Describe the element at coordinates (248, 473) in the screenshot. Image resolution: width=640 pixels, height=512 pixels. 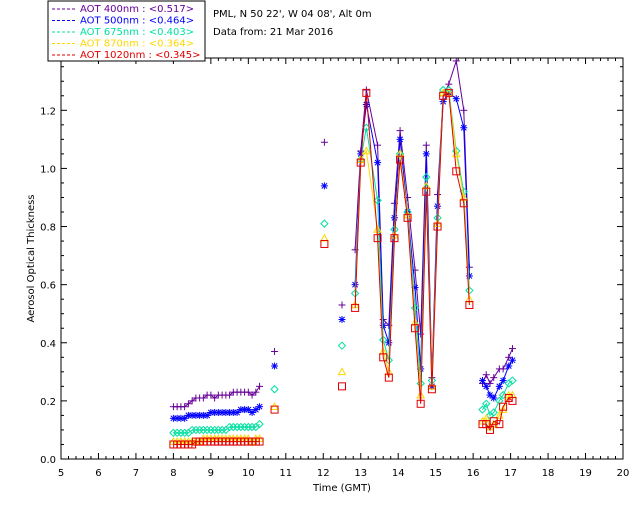
I see `x-tick-label: 10` at that location.